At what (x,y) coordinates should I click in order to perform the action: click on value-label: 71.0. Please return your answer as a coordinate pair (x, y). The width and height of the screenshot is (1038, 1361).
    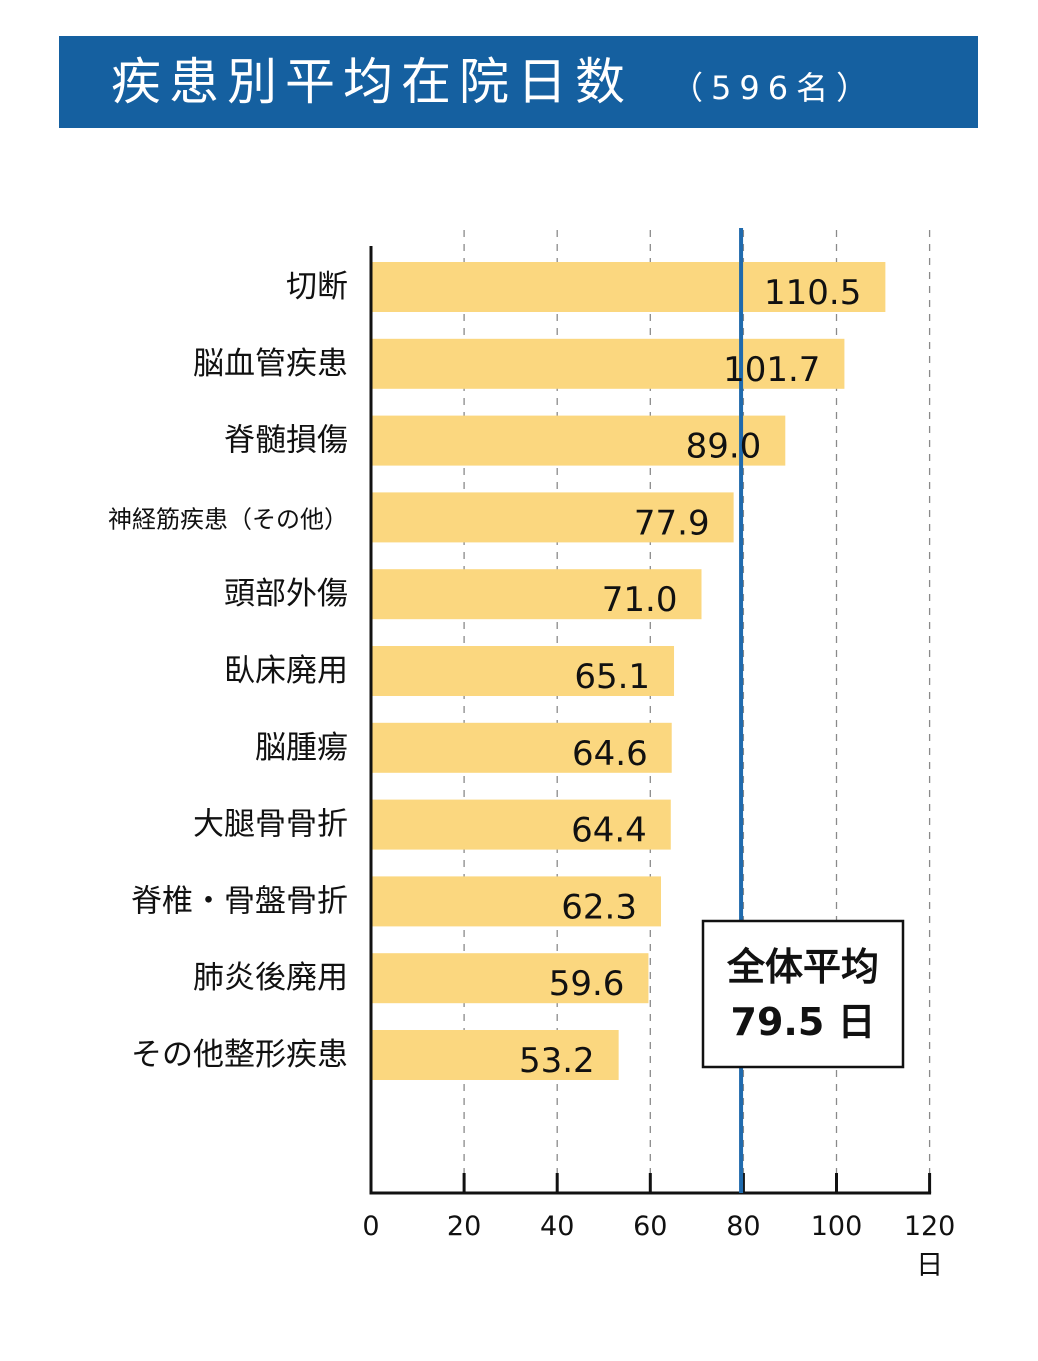
    Looking at the image, I should click on (640, 600).